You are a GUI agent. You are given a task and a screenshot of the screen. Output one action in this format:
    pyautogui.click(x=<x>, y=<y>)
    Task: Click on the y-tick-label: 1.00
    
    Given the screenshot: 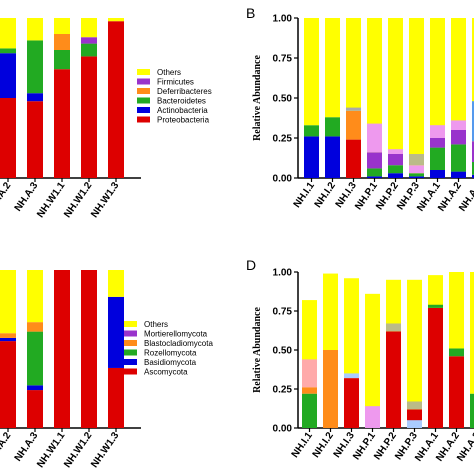 What is the action you would take?
    pyautogui.click(x=283, y=273)
    